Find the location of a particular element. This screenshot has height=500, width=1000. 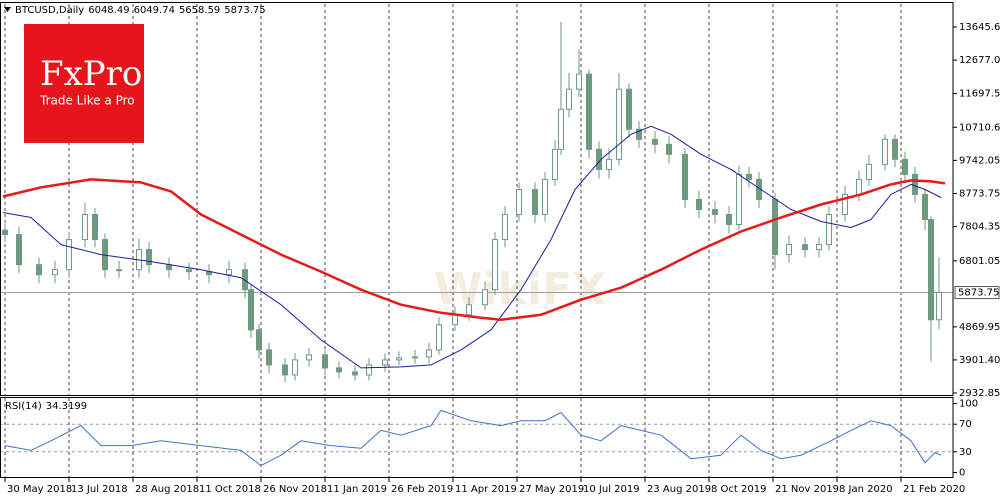

symbol-menu-icon is located at coordinates (7, 9).